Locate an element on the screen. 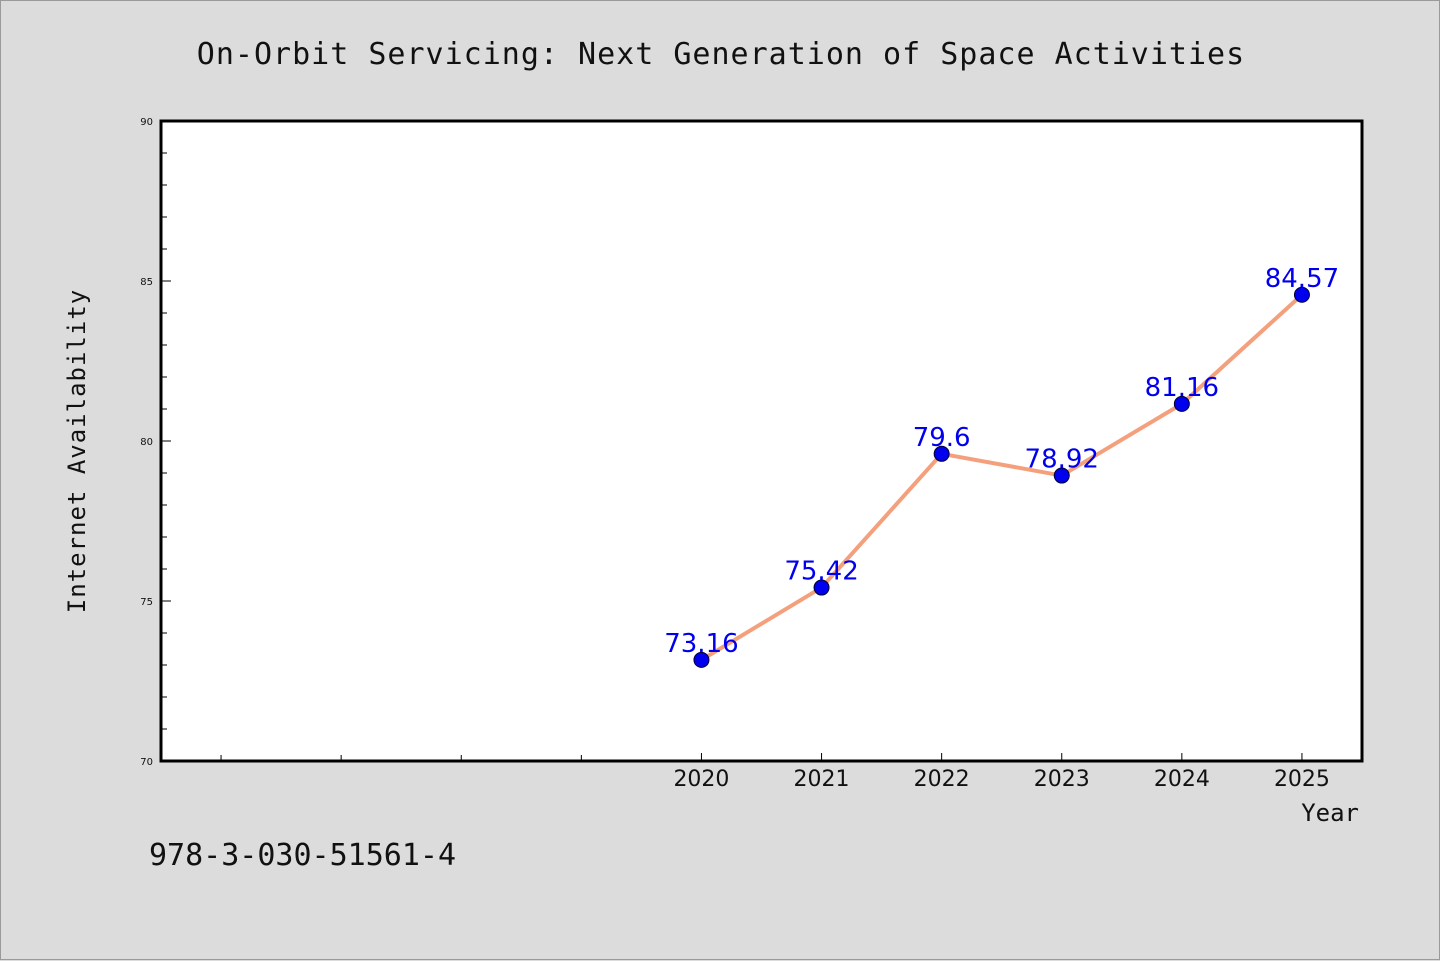 This screenshot has height=961, width=1440. y-axis-label: Internet Availability is located at coordinates (77, 451).